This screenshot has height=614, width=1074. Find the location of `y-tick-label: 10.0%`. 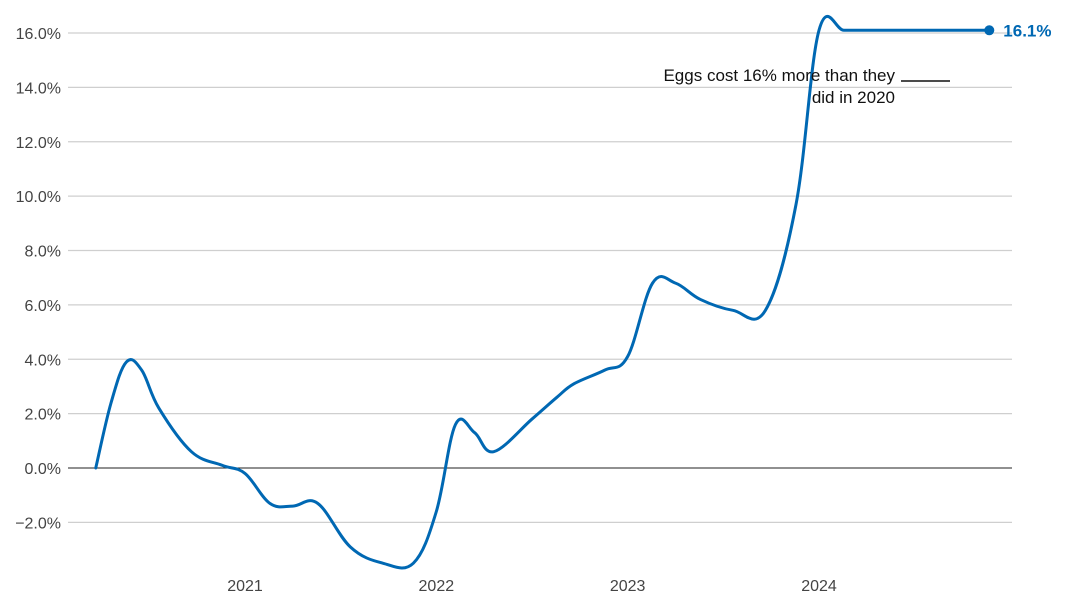

y-tick-label: 10.0% is located at coordinates (38, 197).